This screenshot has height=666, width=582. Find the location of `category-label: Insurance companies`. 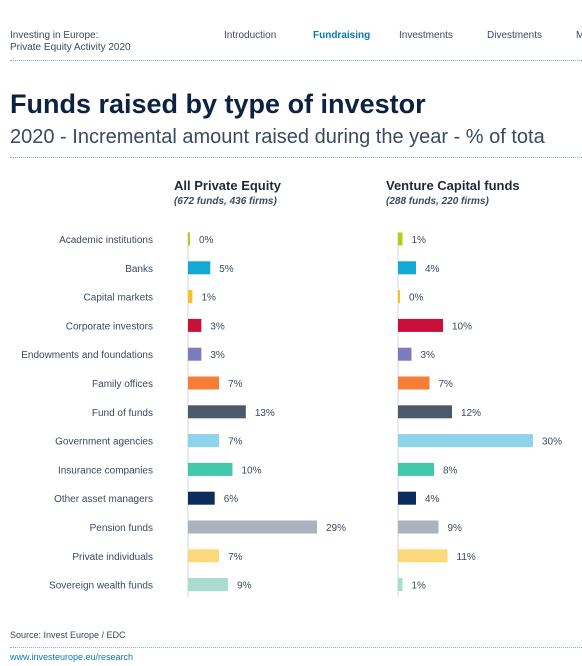

category-label: Insurance companies is located at coordinates (105, 470).